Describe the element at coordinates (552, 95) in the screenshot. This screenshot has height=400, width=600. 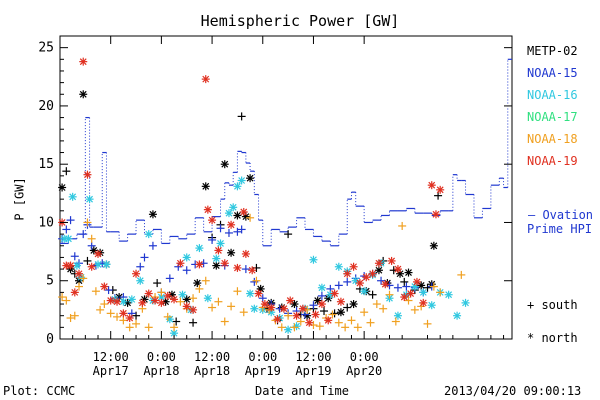
I see `legend-noaa-16: NOAA-16` at that location.